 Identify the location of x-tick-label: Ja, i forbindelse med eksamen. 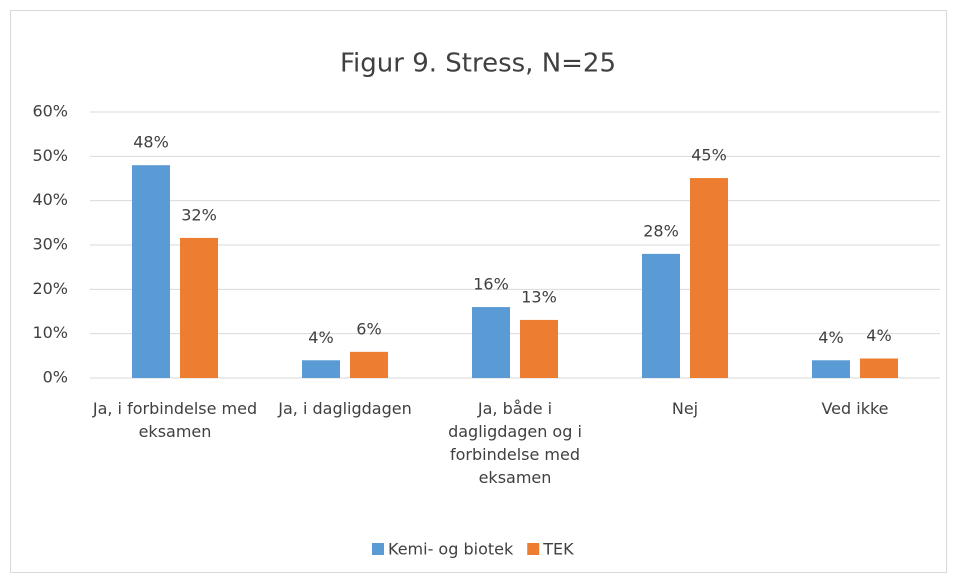
(175, 420).